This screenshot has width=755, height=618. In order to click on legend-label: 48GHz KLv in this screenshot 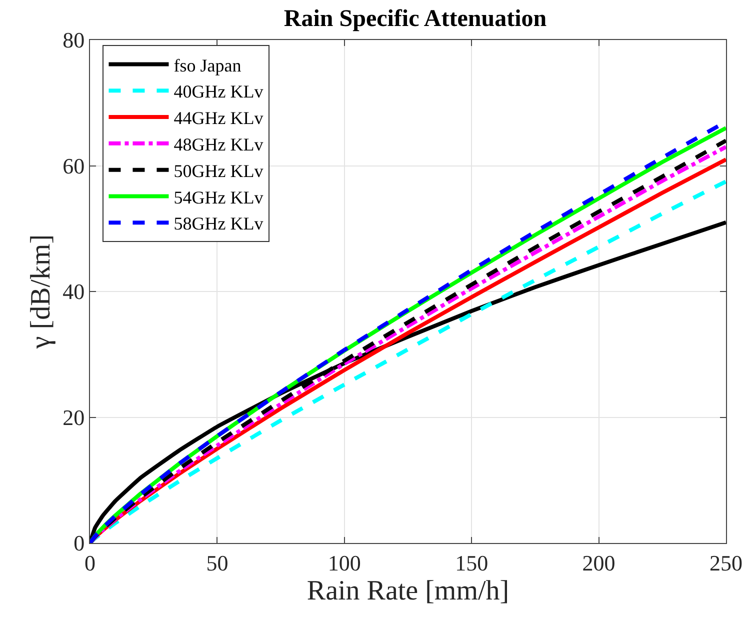, I will do `click(219, 144)`.